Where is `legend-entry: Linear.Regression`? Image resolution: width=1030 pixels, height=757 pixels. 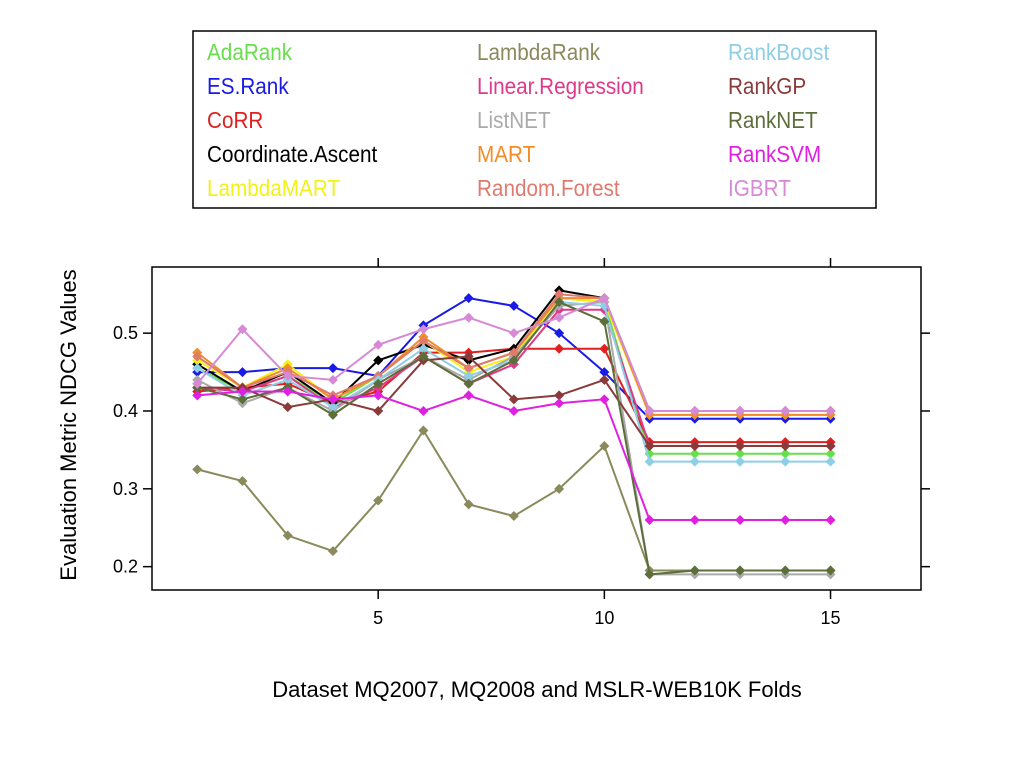
legend-entry: Linear.Regression is located at coordinates (560, 86).